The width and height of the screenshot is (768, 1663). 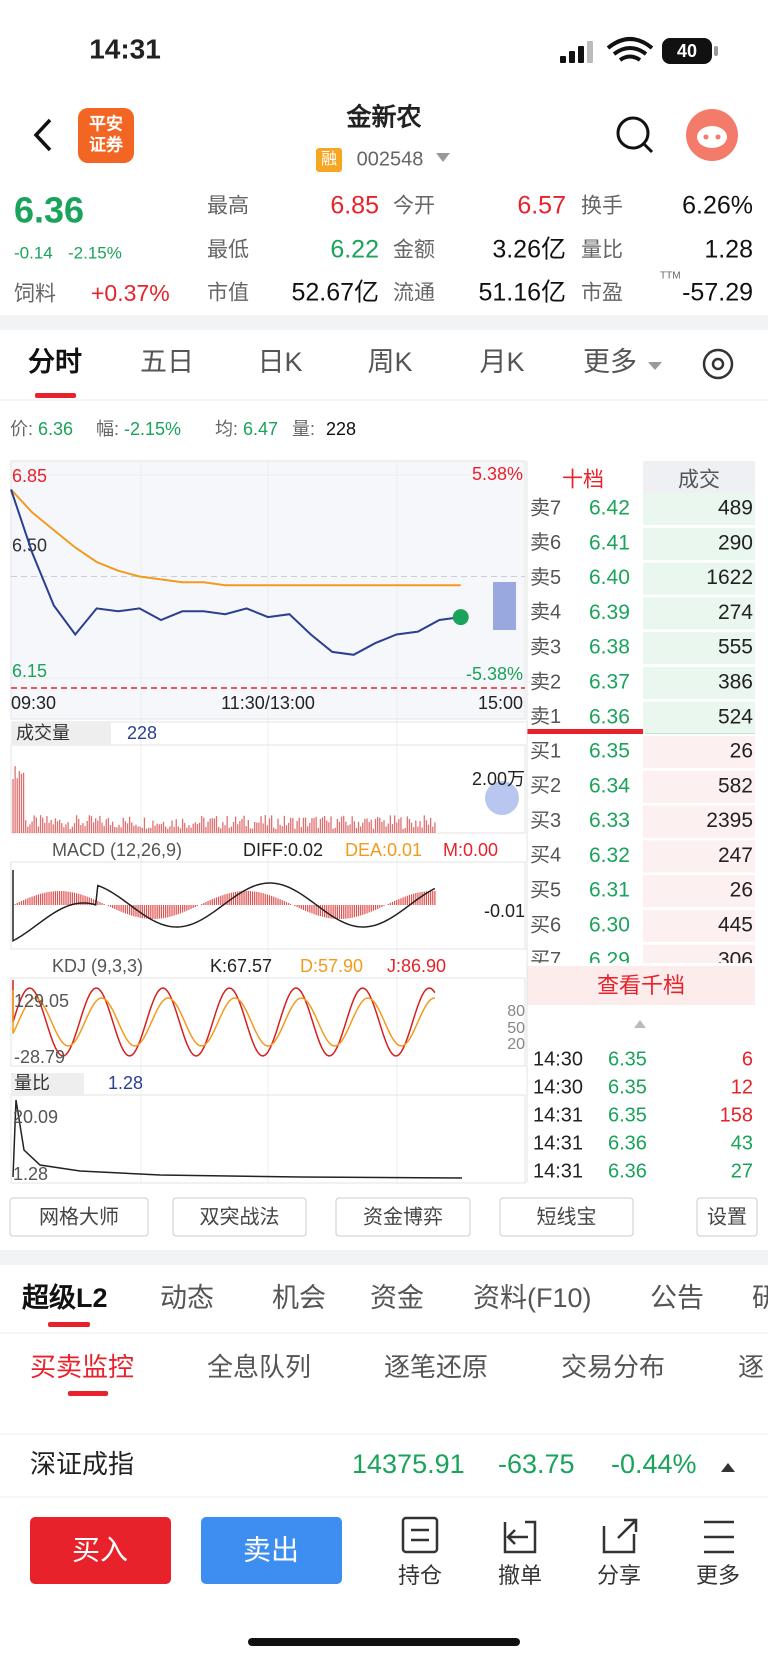 I want to click on tool-label: 资金博弈, so click(x=403, y=1216).